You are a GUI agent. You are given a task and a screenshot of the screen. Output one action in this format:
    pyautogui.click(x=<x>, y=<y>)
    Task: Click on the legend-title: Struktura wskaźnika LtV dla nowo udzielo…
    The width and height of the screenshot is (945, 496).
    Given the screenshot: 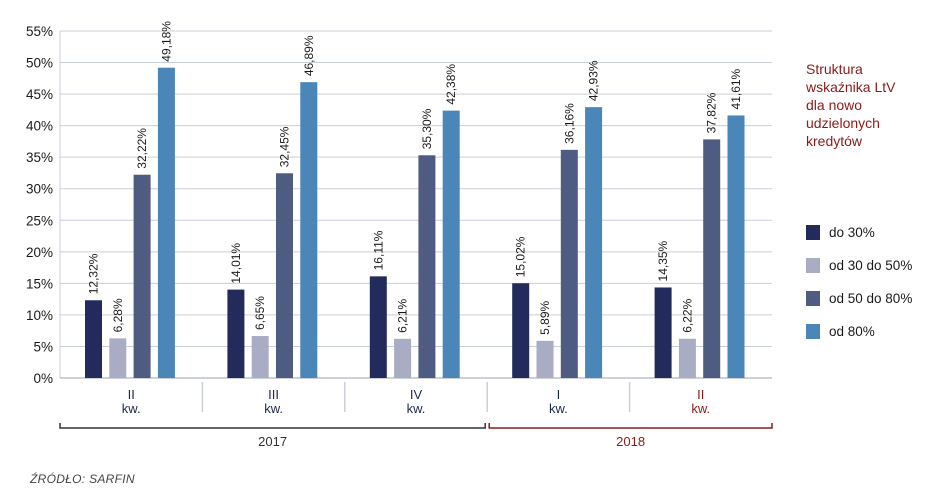 What is the action you would take?
    pyautogui.click(x=851, y=105)
    